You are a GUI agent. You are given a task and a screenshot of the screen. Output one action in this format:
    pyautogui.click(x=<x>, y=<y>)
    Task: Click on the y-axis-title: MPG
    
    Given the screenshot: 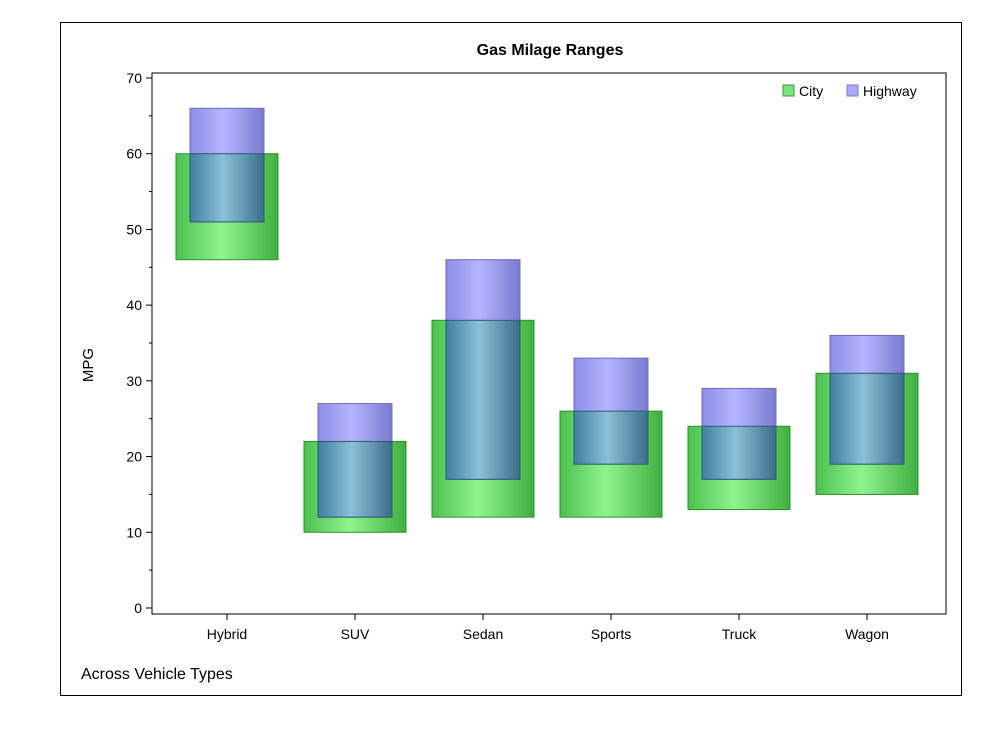 What is the action you would take?
    pyautogui.click(x=88, y=365)
    